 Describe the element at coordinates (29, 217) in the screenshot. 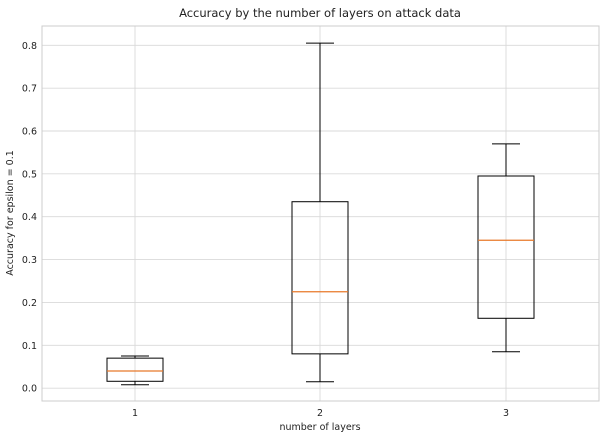

I see `y-tick-label: 0.4` at that location.